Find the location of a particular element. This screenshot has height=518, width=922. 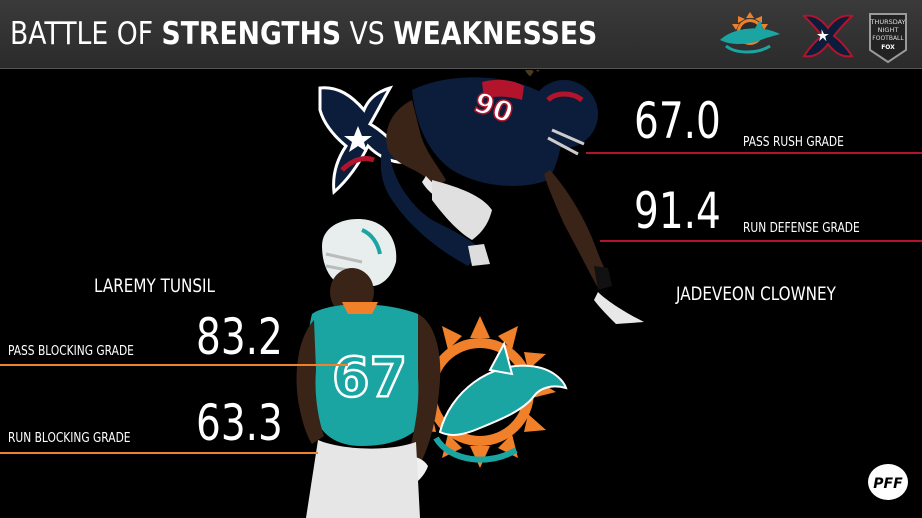

pff-logo-text: PFF is located at coordinates (888, 484).